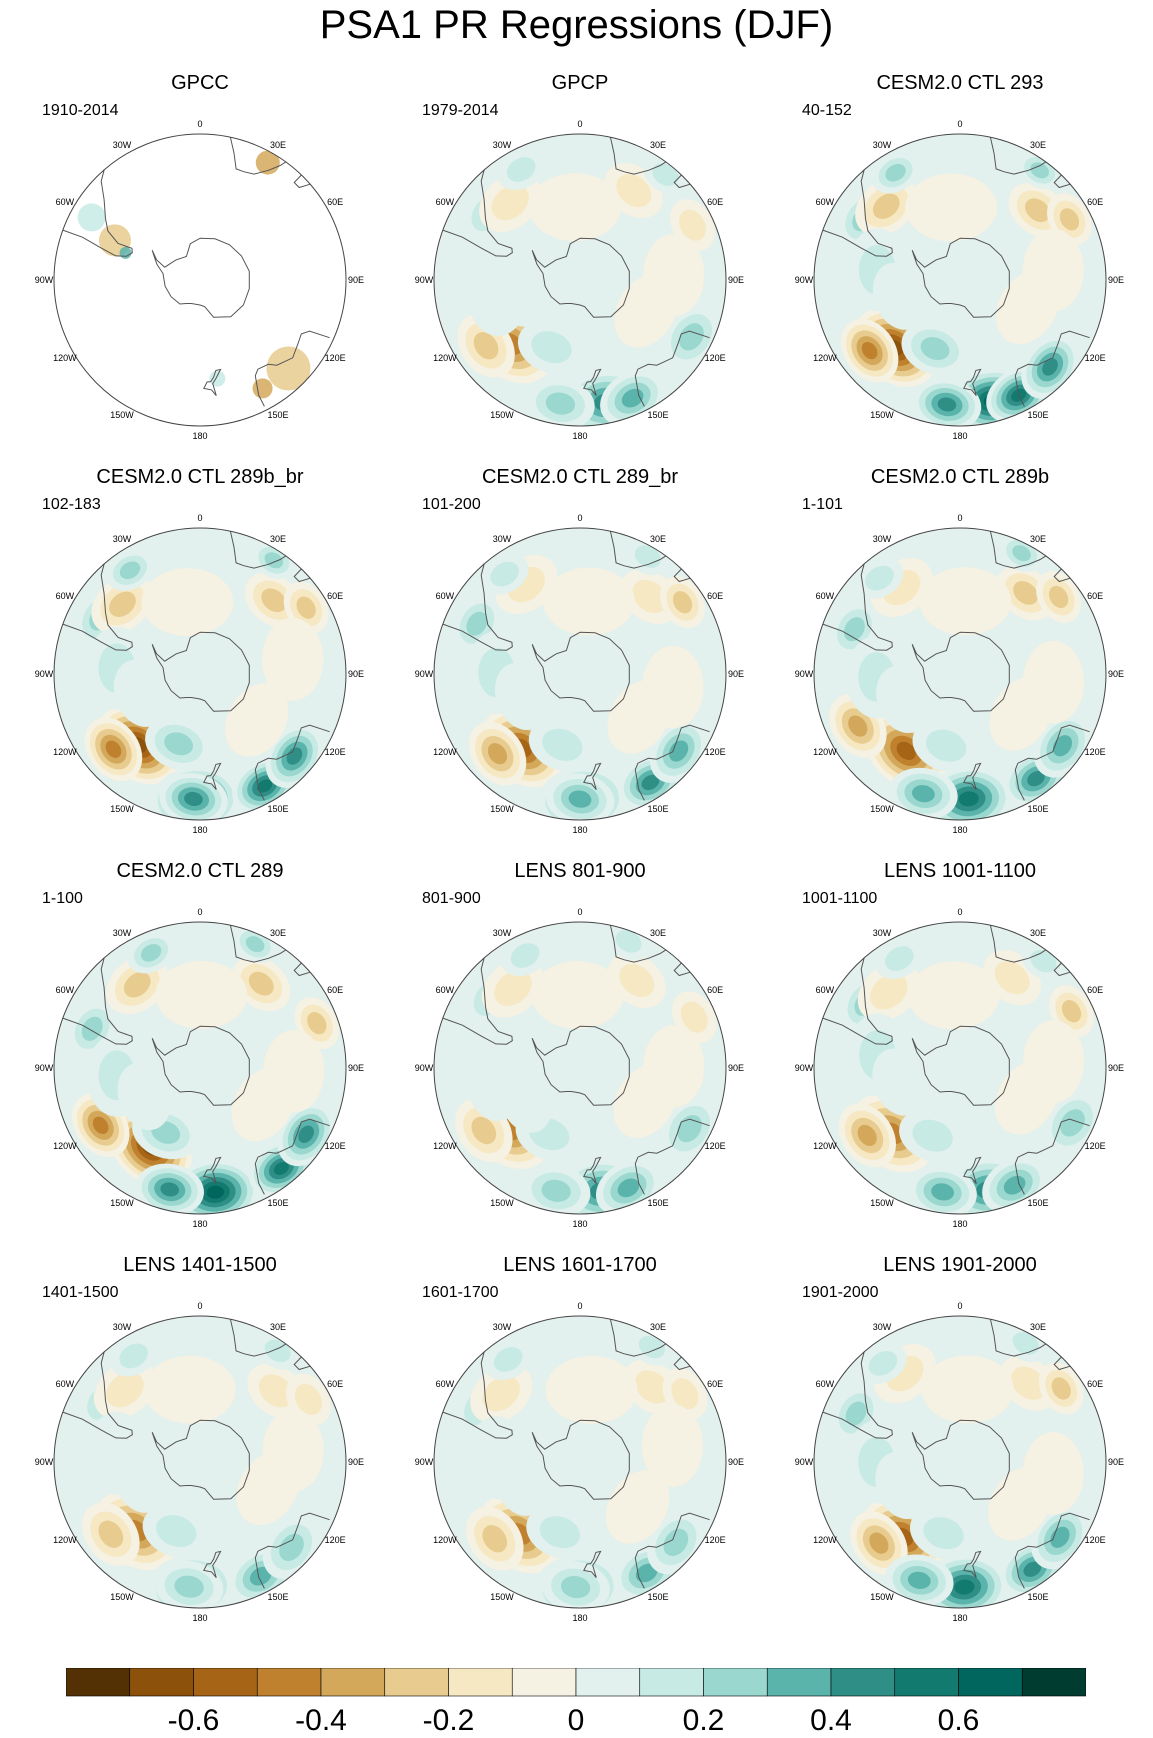 The width and height of the screenshot is (1153, 1738). Describe the element at coordinates (960, 1265) in the screenshot. I see `panel-title: LENS 1901-2000` at that location.